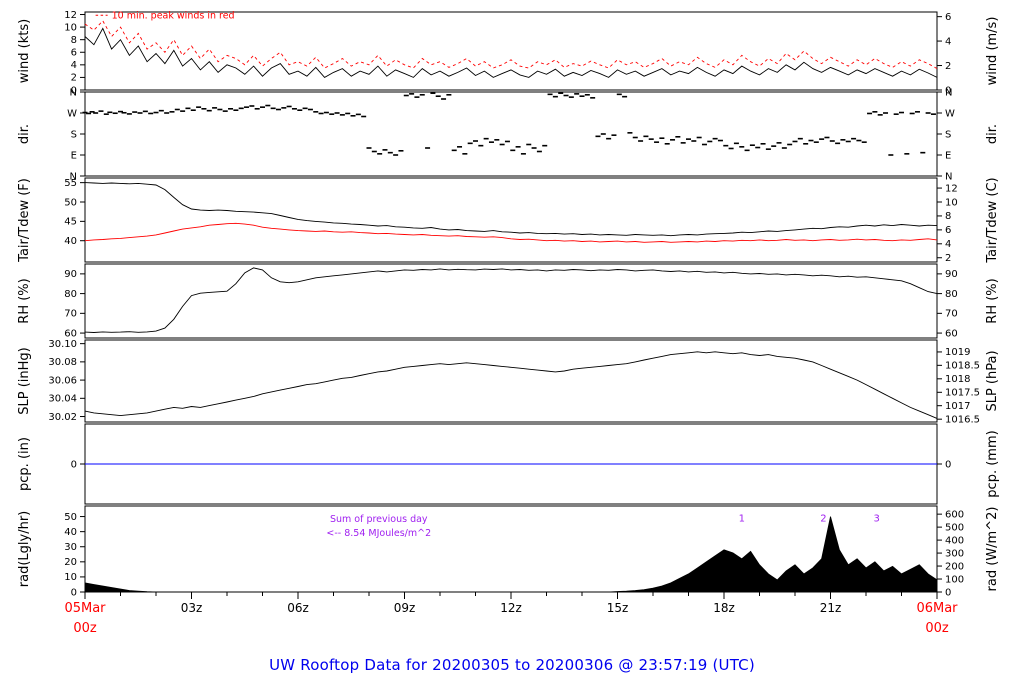 This screenshot has height=700, width=1024. I want to click on panel-rh: 60 70 80 90 60 70 80 90 RH (%) RH (%), so click(508, 301).